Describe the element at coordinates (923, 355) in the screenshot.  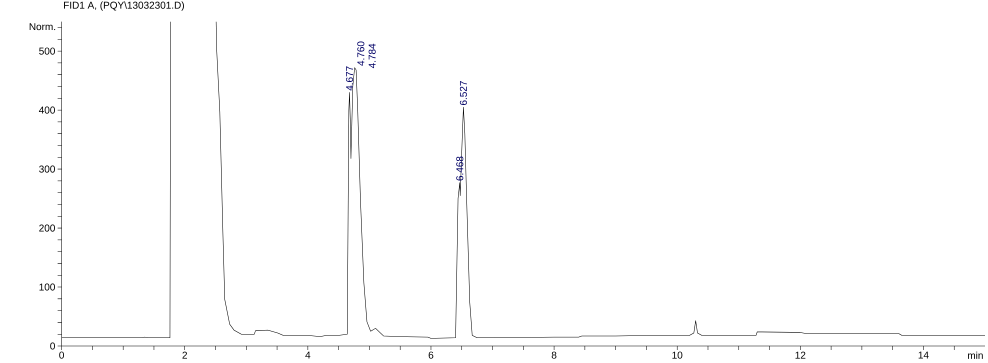
I see `x-tick-label: 14` at that location.